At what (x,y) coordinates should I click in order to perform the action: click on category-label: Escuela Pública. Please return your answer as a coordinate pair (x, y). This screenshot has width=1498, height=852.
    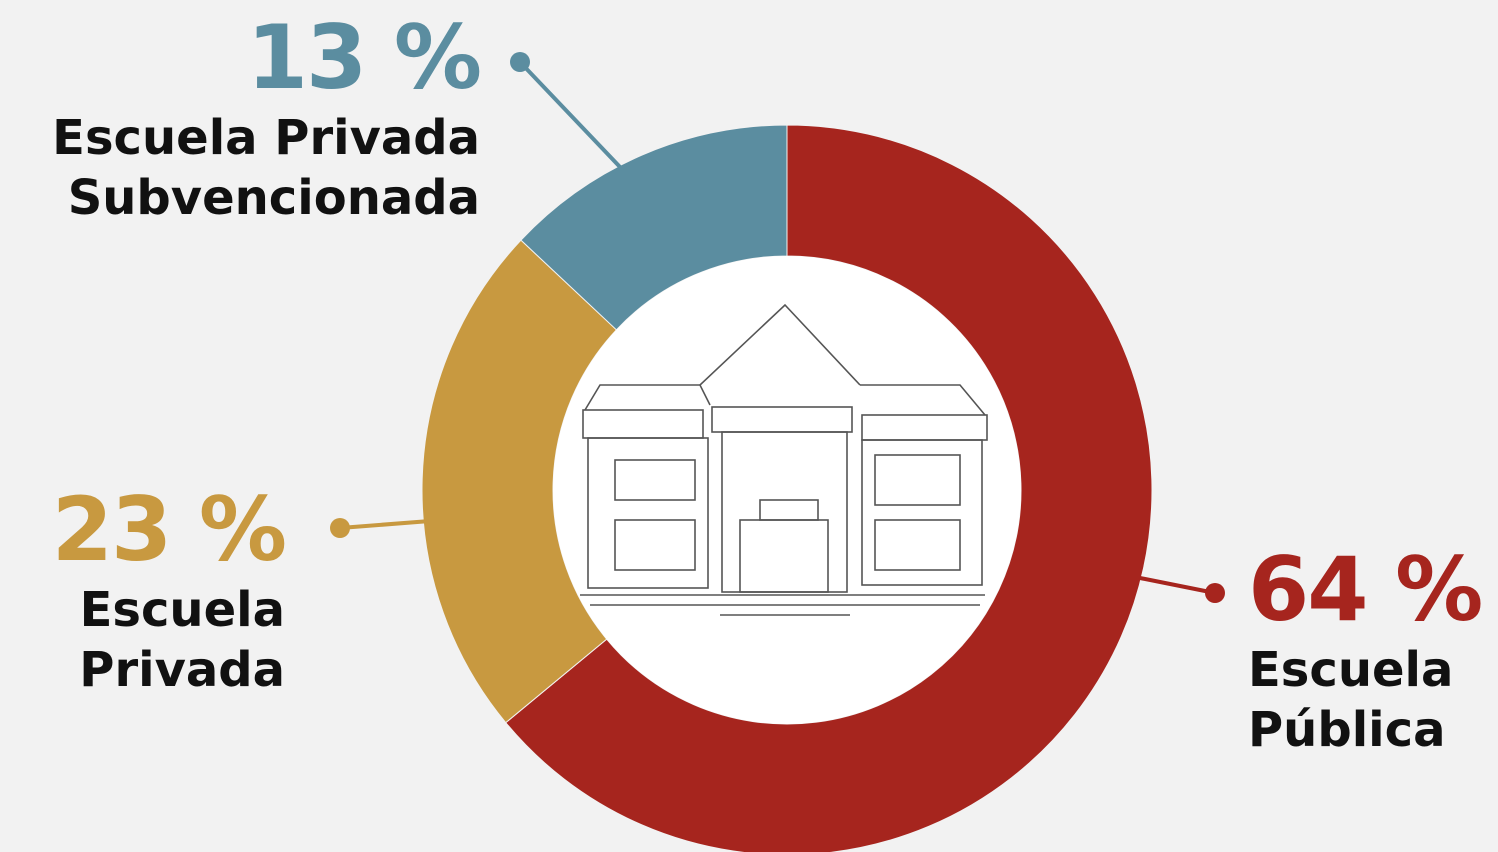
    Looking at the image, I should click on (1351, 700).